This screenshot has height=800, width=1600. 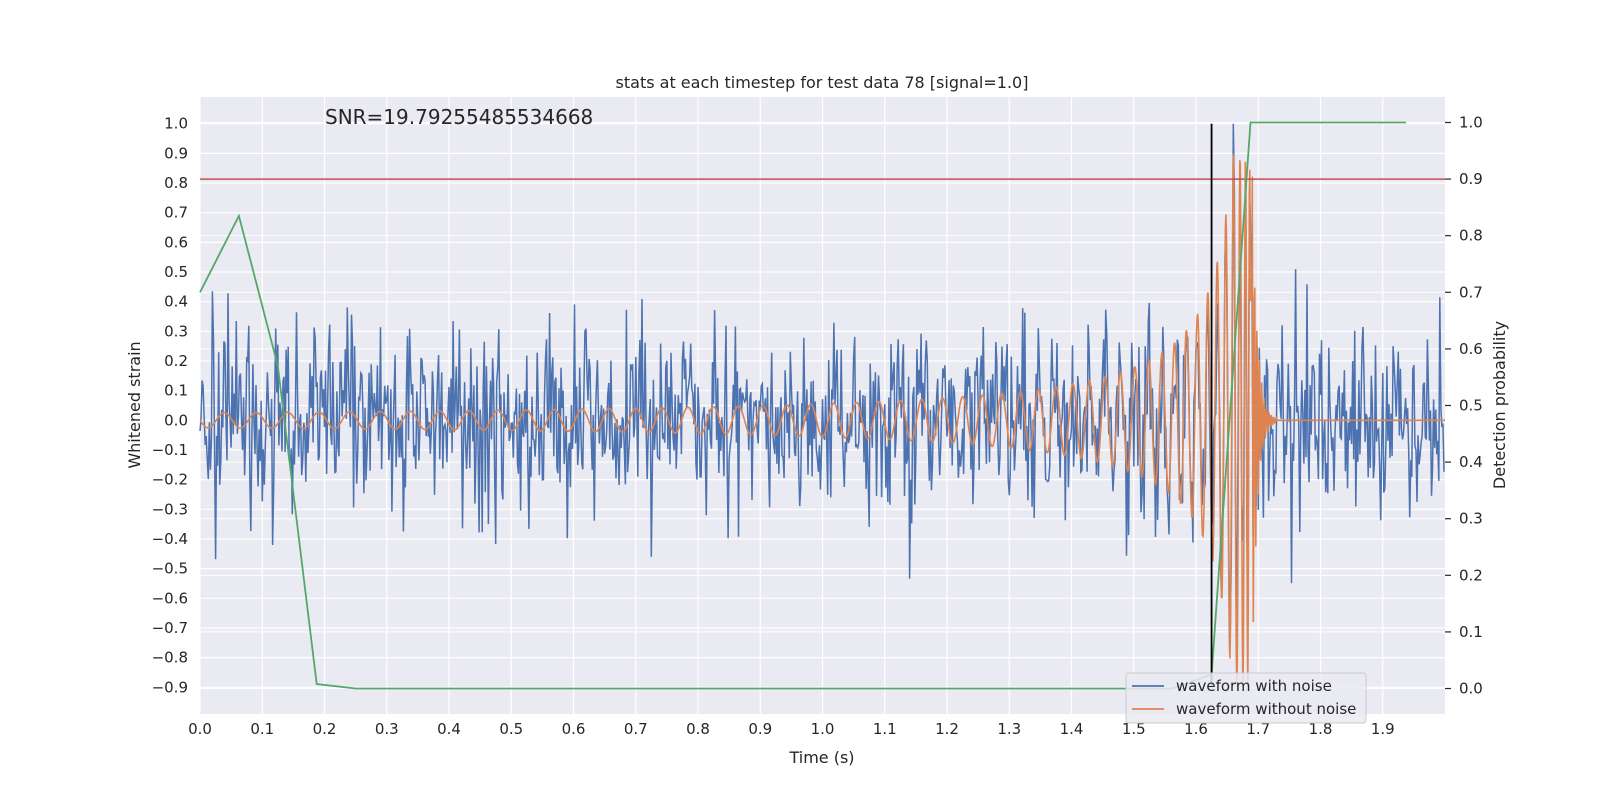 What do you see at coordinates (170, 569) in the screenshot?
I see `y-tick-label: −0.5` at bounding box center [170, 569].